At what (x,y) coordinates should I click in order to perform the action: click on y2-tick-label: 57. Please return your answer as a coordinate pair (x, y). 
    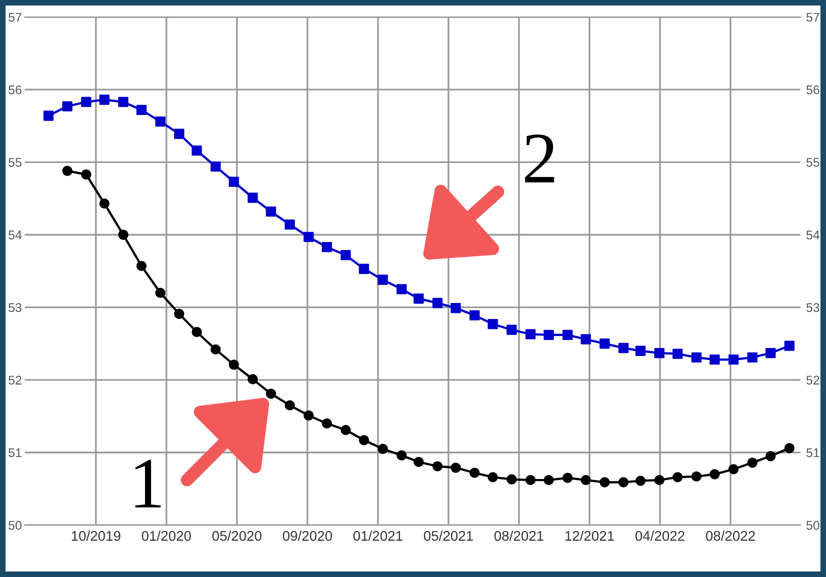
    Looking at the image, I should click on (813, 17).